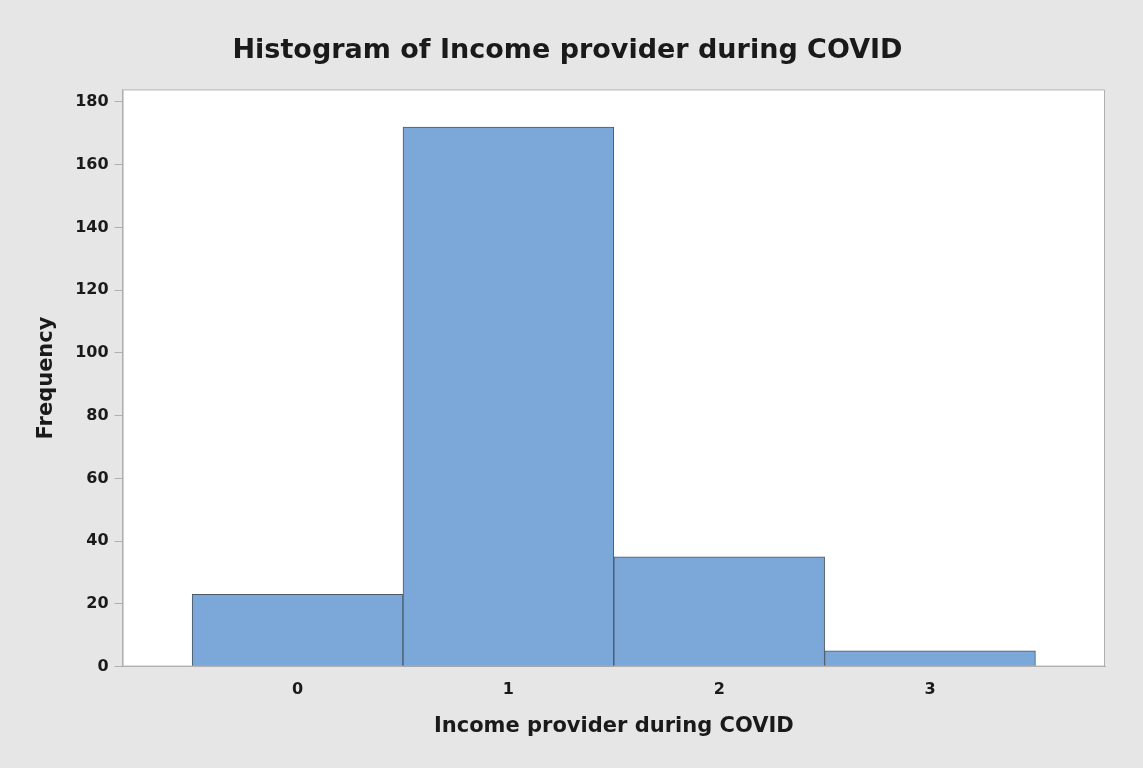  I want to click on y-tick-label: 100, so click(92, 352).